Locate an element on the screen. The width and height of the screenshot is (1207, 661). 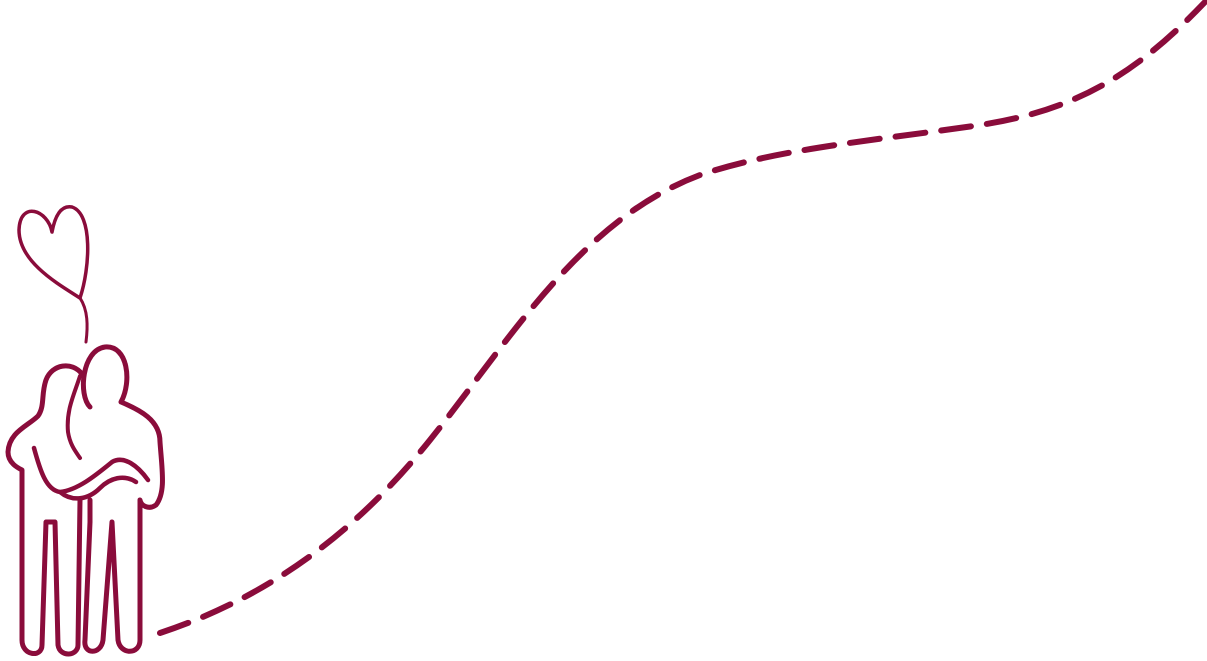
heart is located at coordinates (53, 274).